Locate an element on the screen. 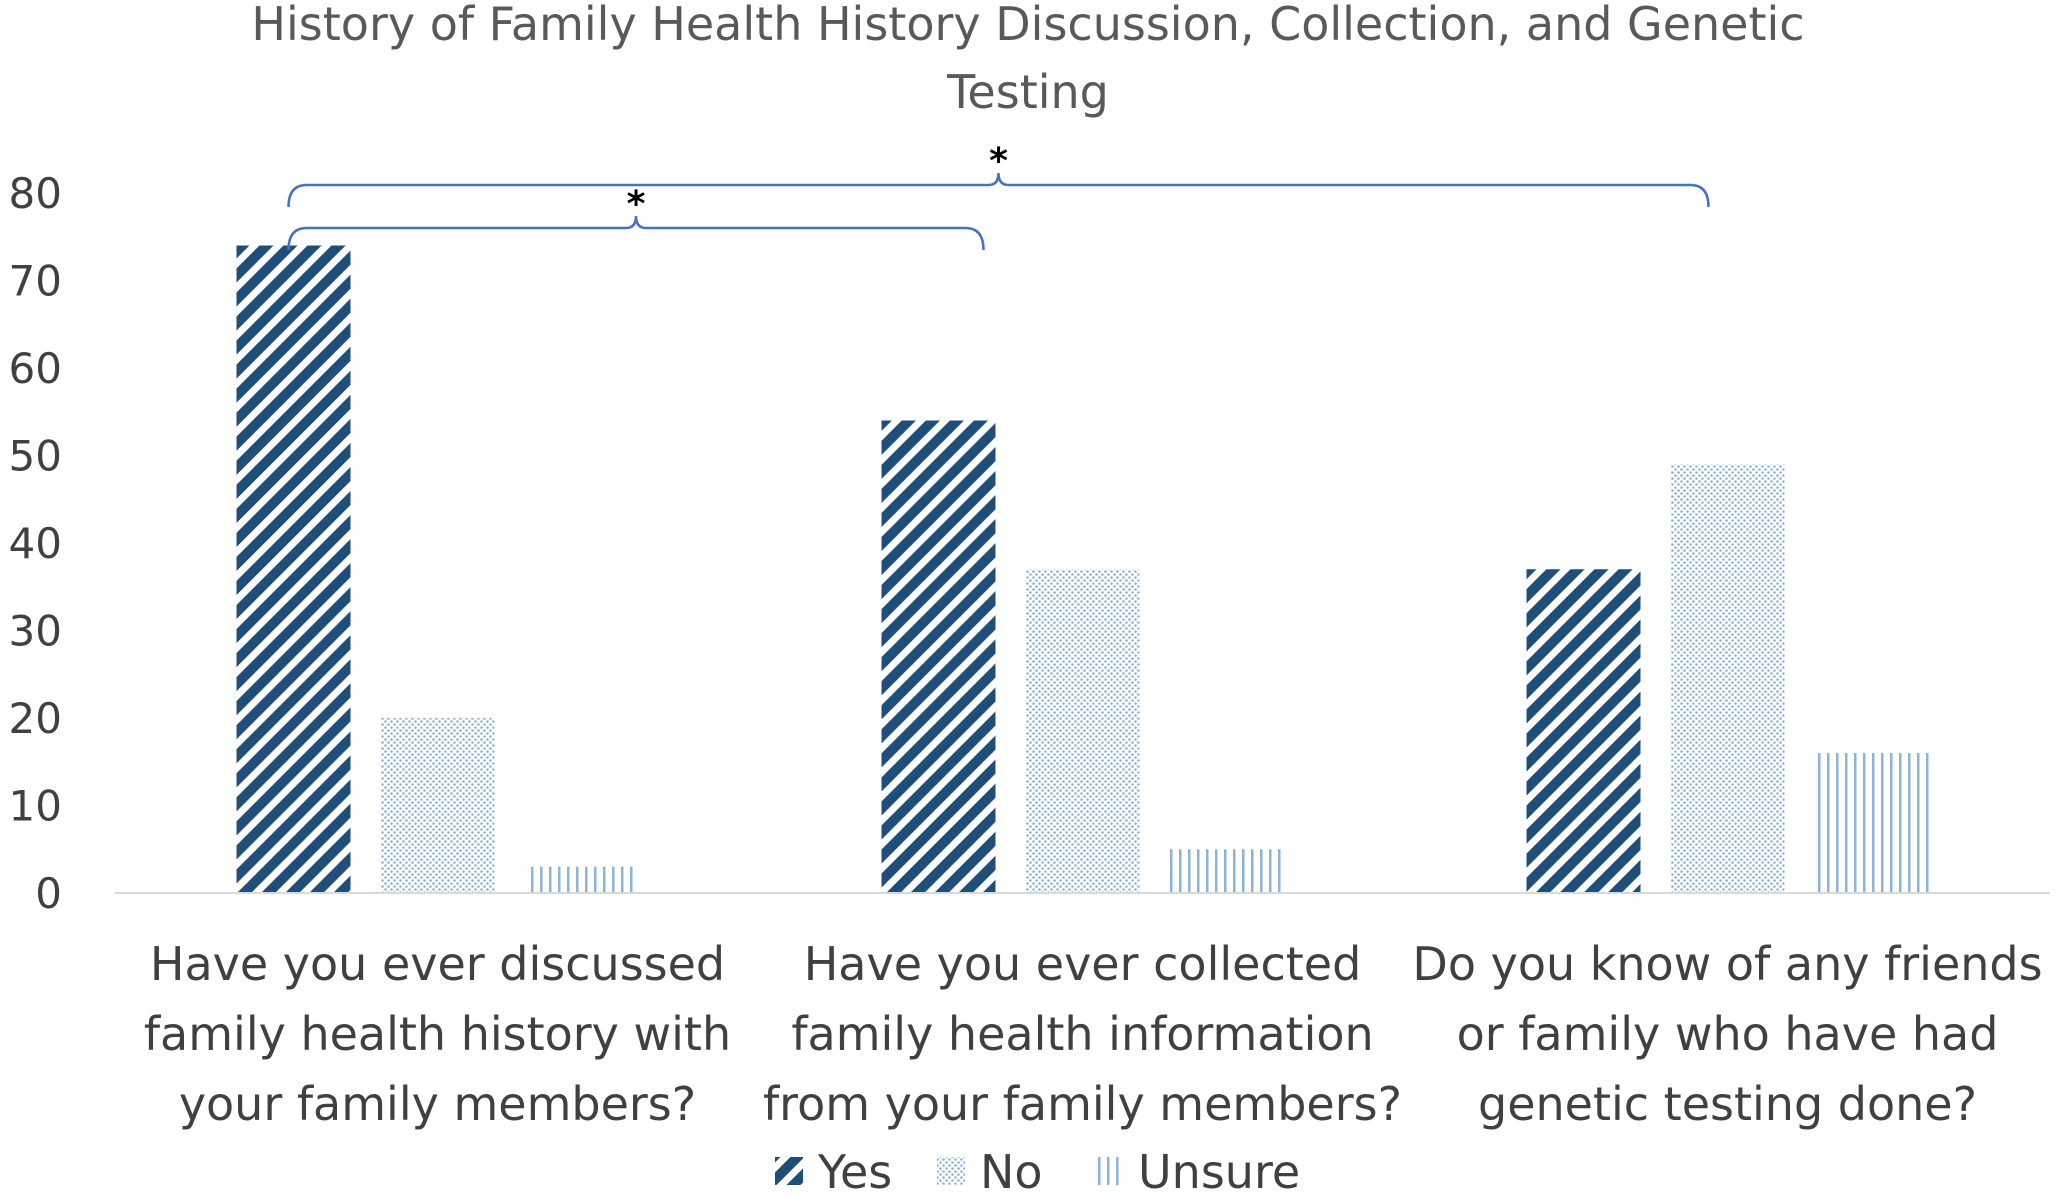 This screenshot has width=2056, height=1196. significance-star-0: * is located at coordinates (636, 204).